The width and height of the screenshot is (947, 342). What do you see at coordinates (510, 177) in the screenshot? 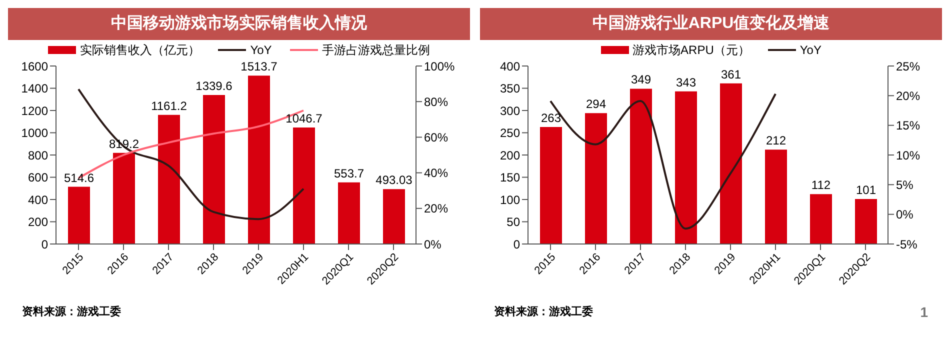
I see `y-tick-label: 150` at bounding box center [510, 177].